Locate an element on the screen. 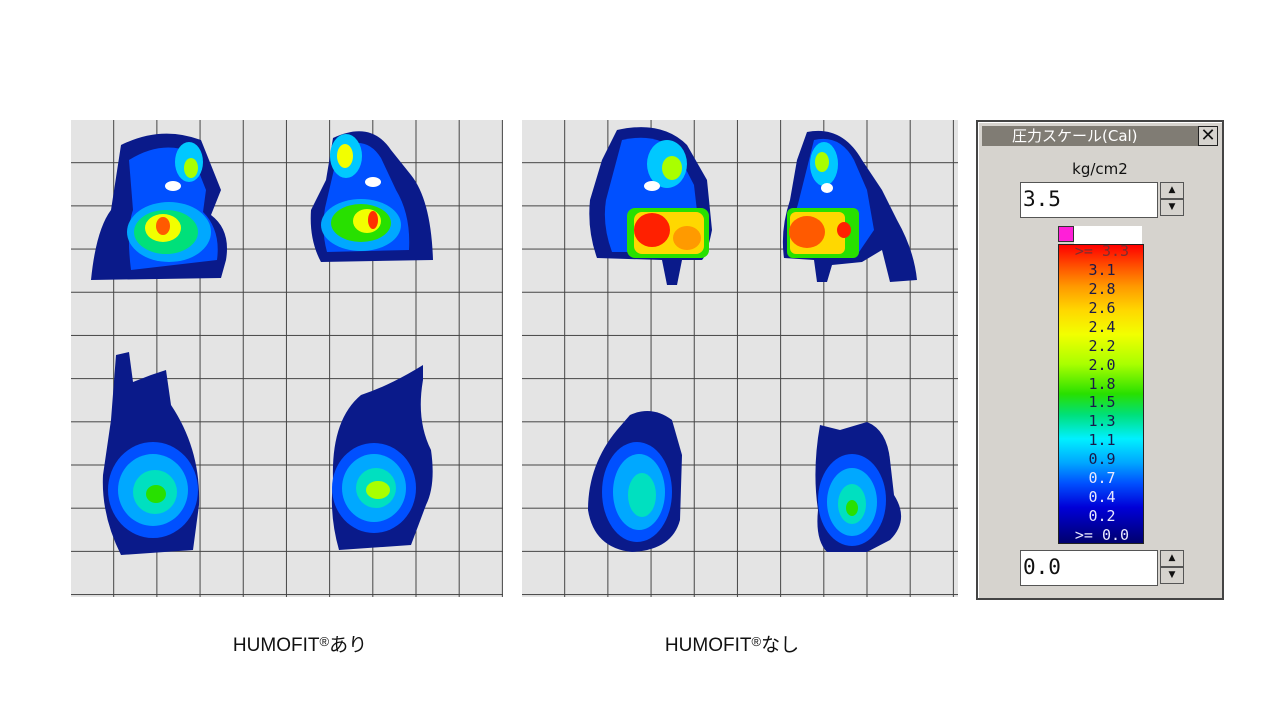 The height and width of the screenshot is (720, 1280). scale-tick-label: 1.1 is located at coordinates (1102, 440).